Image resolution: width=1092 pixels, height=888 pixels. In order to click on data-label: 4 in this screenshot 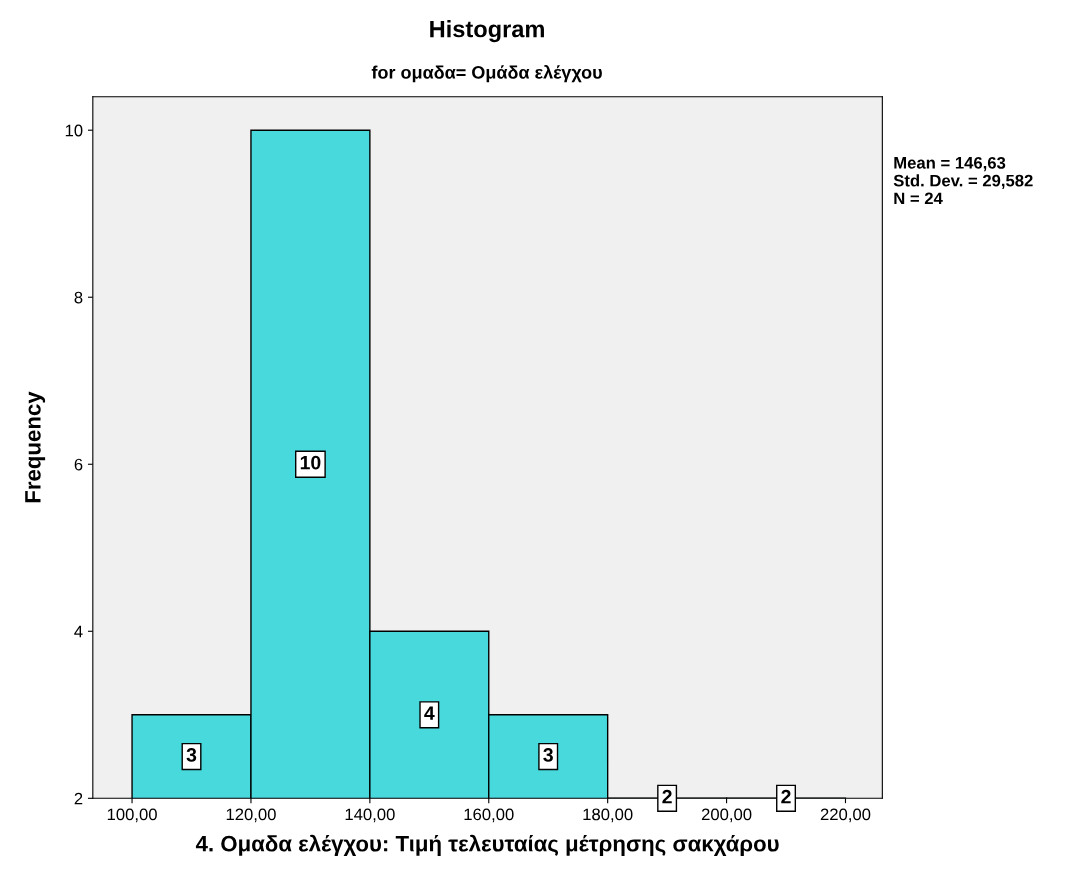, I will do `click(429, 713)`.